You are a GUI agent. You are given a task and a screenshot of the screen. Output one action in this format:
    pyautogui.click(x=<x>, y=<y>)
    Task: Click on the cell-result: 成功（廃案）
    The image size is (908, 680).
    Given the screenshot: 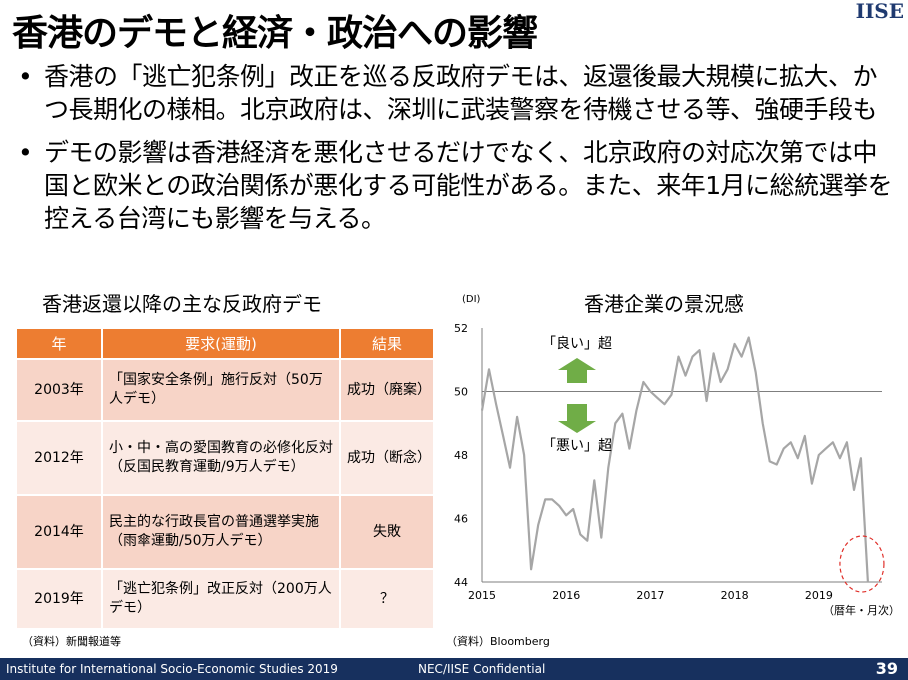 What is the action you would take?
    pyautogui.click(x=387, y=390)
    